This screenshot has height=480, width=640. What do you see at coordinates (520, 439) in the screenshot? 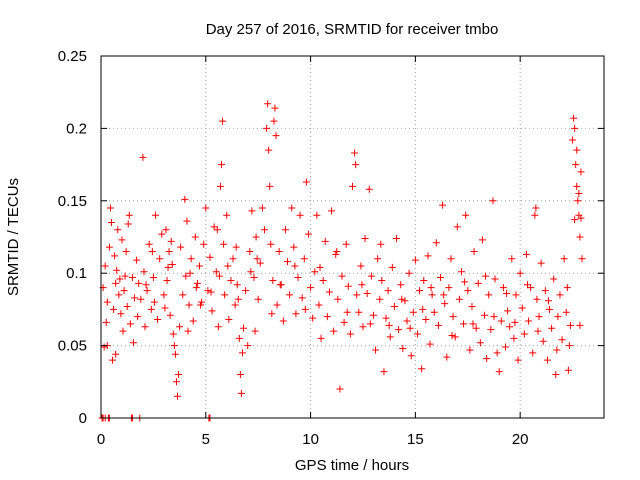
I see `x-tick-label: 20` at bounding box center [520, 439].